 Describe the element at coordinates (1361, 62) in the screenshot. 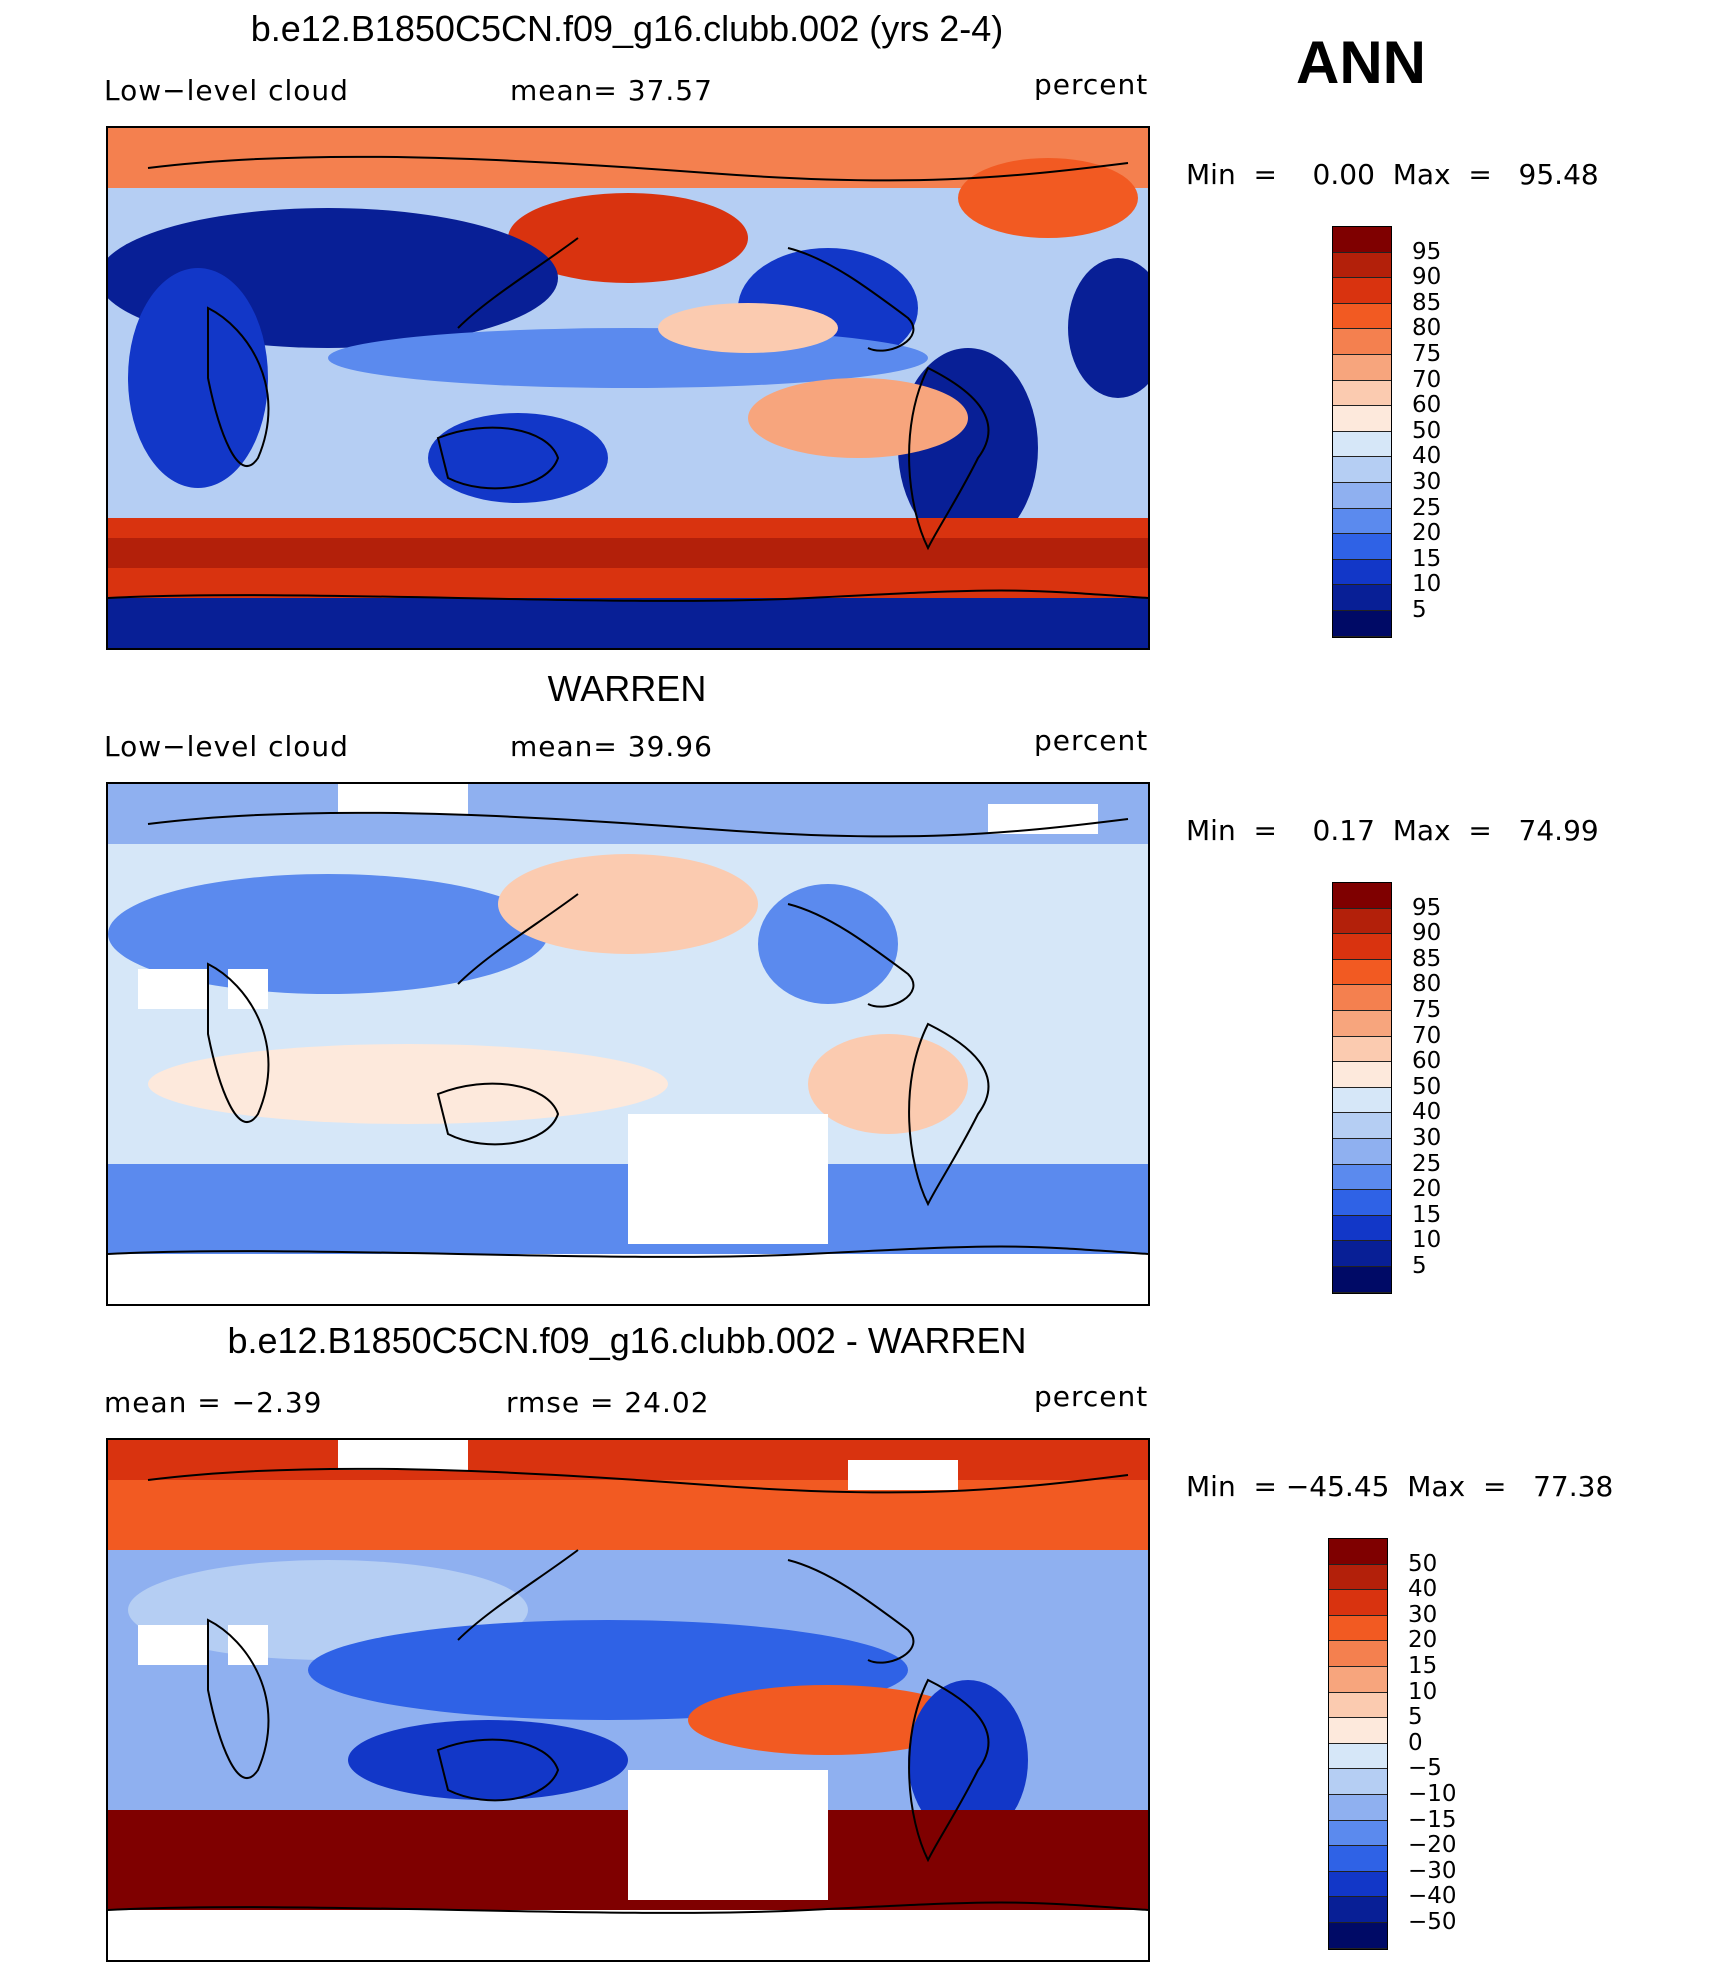

I see `season-label: ANN` at that location.